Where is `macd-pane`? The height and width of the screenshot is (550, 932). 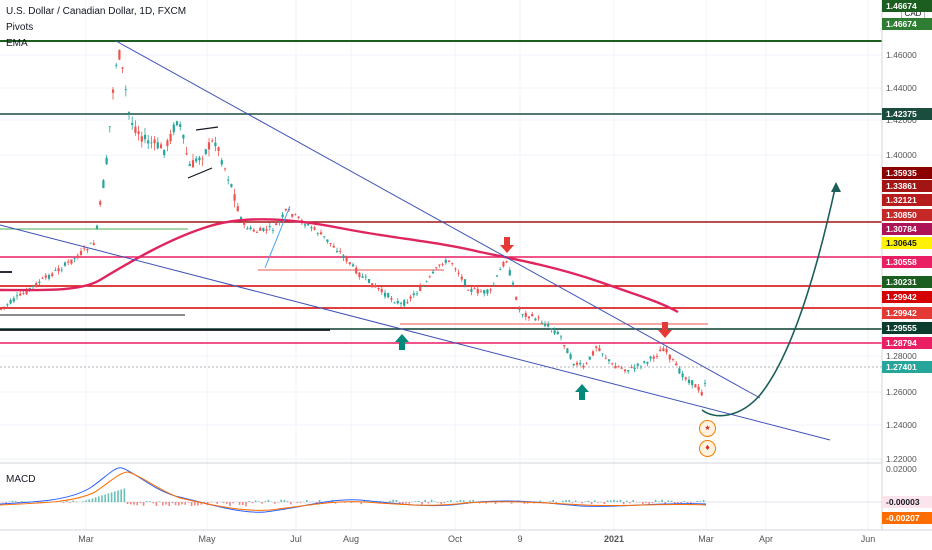 macd-pane is located at coordinates (441, 490).